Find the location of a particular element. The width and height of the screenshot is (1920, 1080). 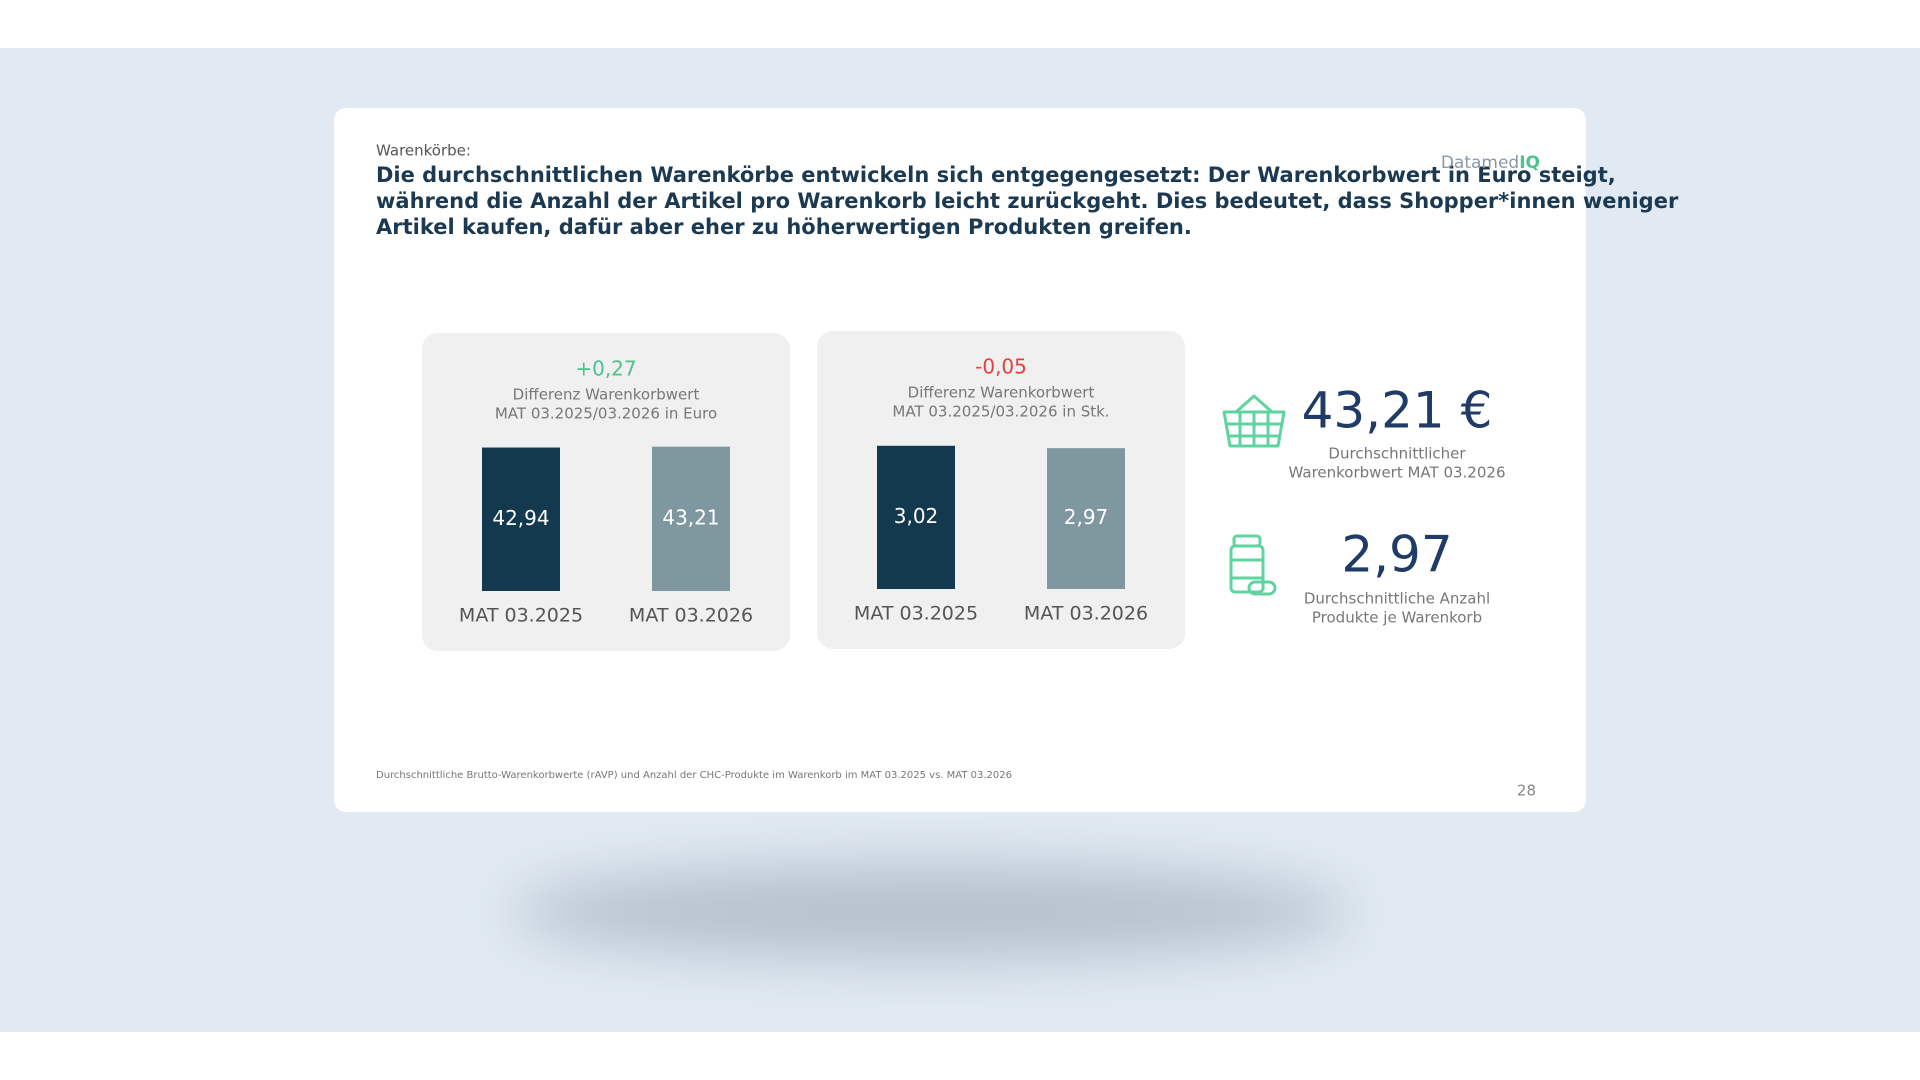

value-label: 3,02 is located at coordinates (916, 516).